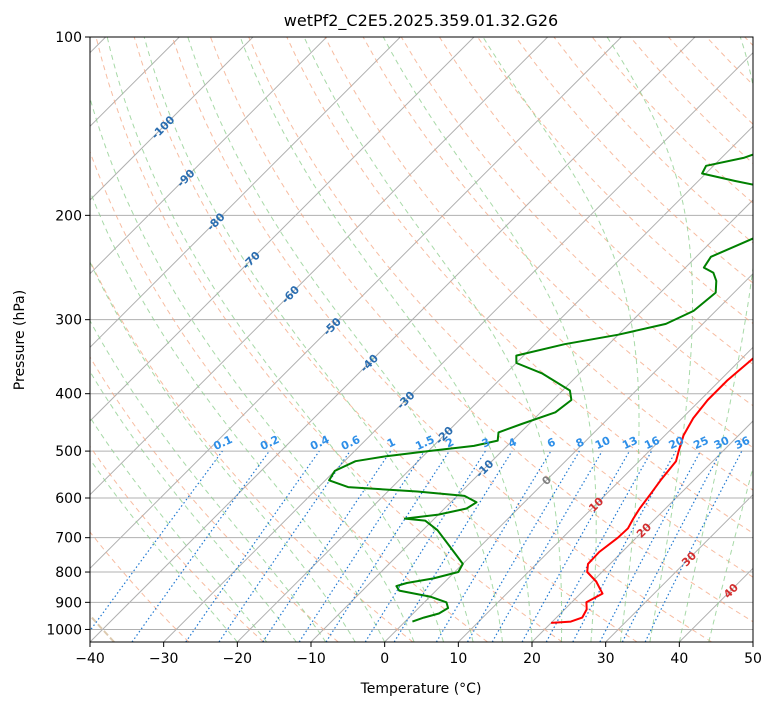  I want to click on mixing-ratio-label: 16, so click(652, 443).